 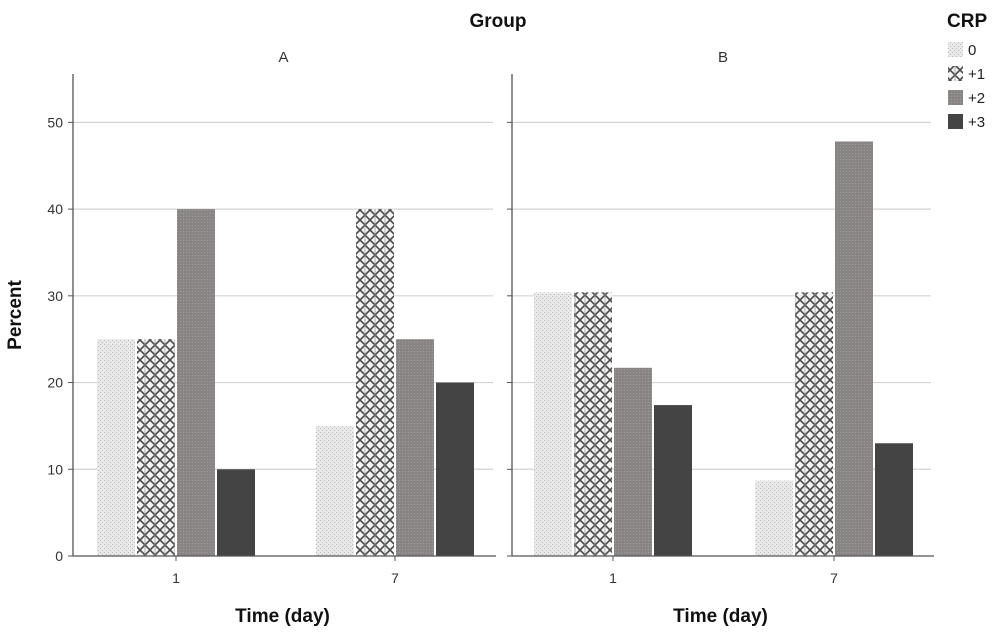 I want to click on legend-label: 0, so click(x=972, y=50).